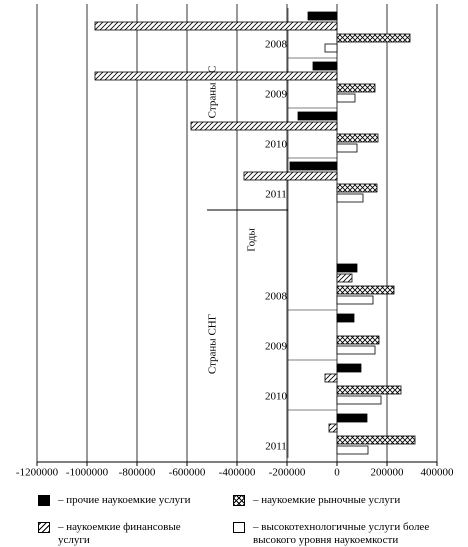 The image size is (468, 547). Describe the element at coordinates (124, 500) in the screenshot. I see `legend-label: прочие наукоемкие услуги` at that location.